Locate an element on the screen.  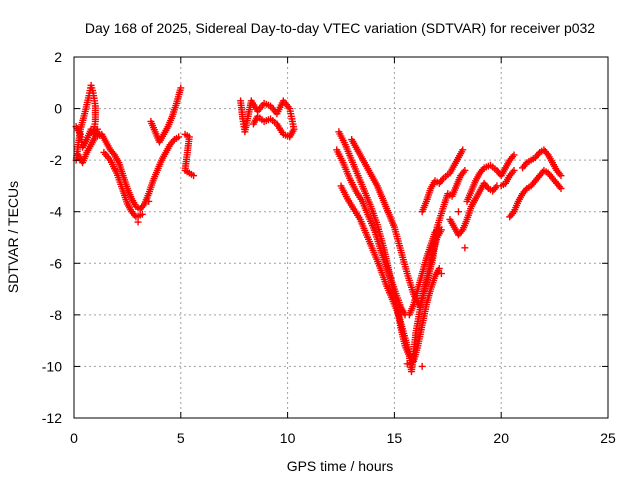
x-tick-label: 25 is located at coordinates (608, 438).